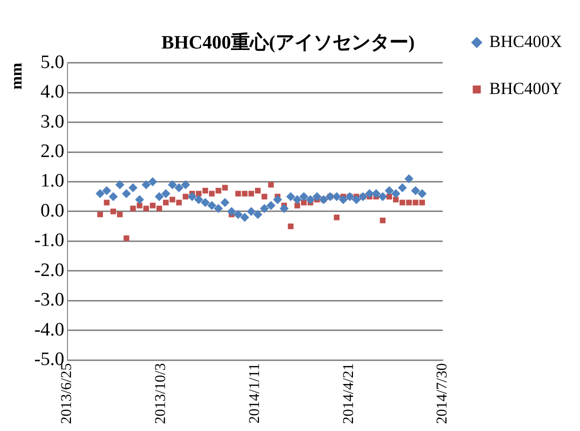 This screenshot has height=431, width=580. I want to click on y-tick-label: -2.0, so click(49, 270).